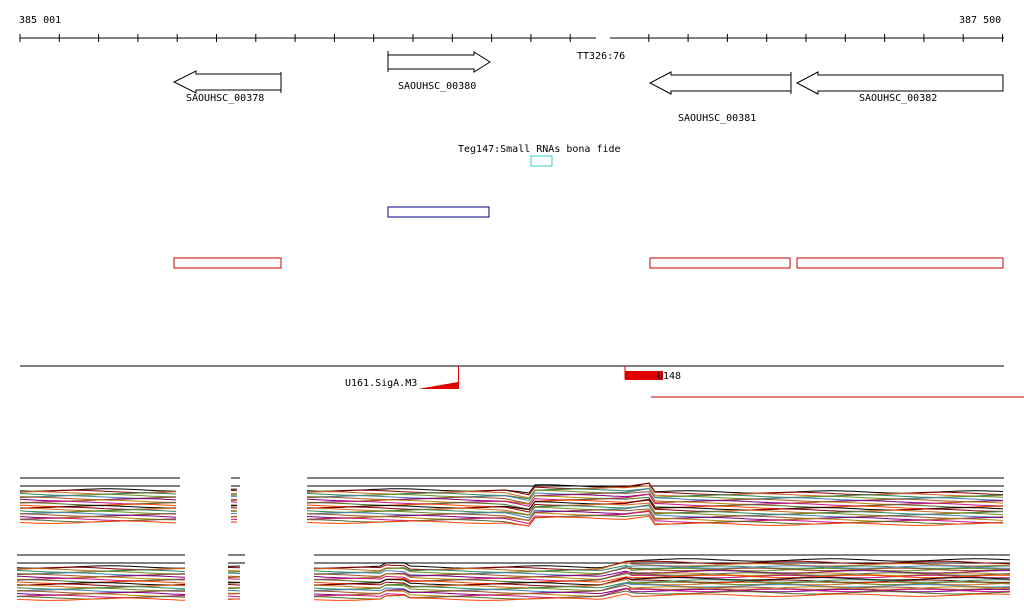  I want to click on gene-arrow-forward, so click(439, 62).